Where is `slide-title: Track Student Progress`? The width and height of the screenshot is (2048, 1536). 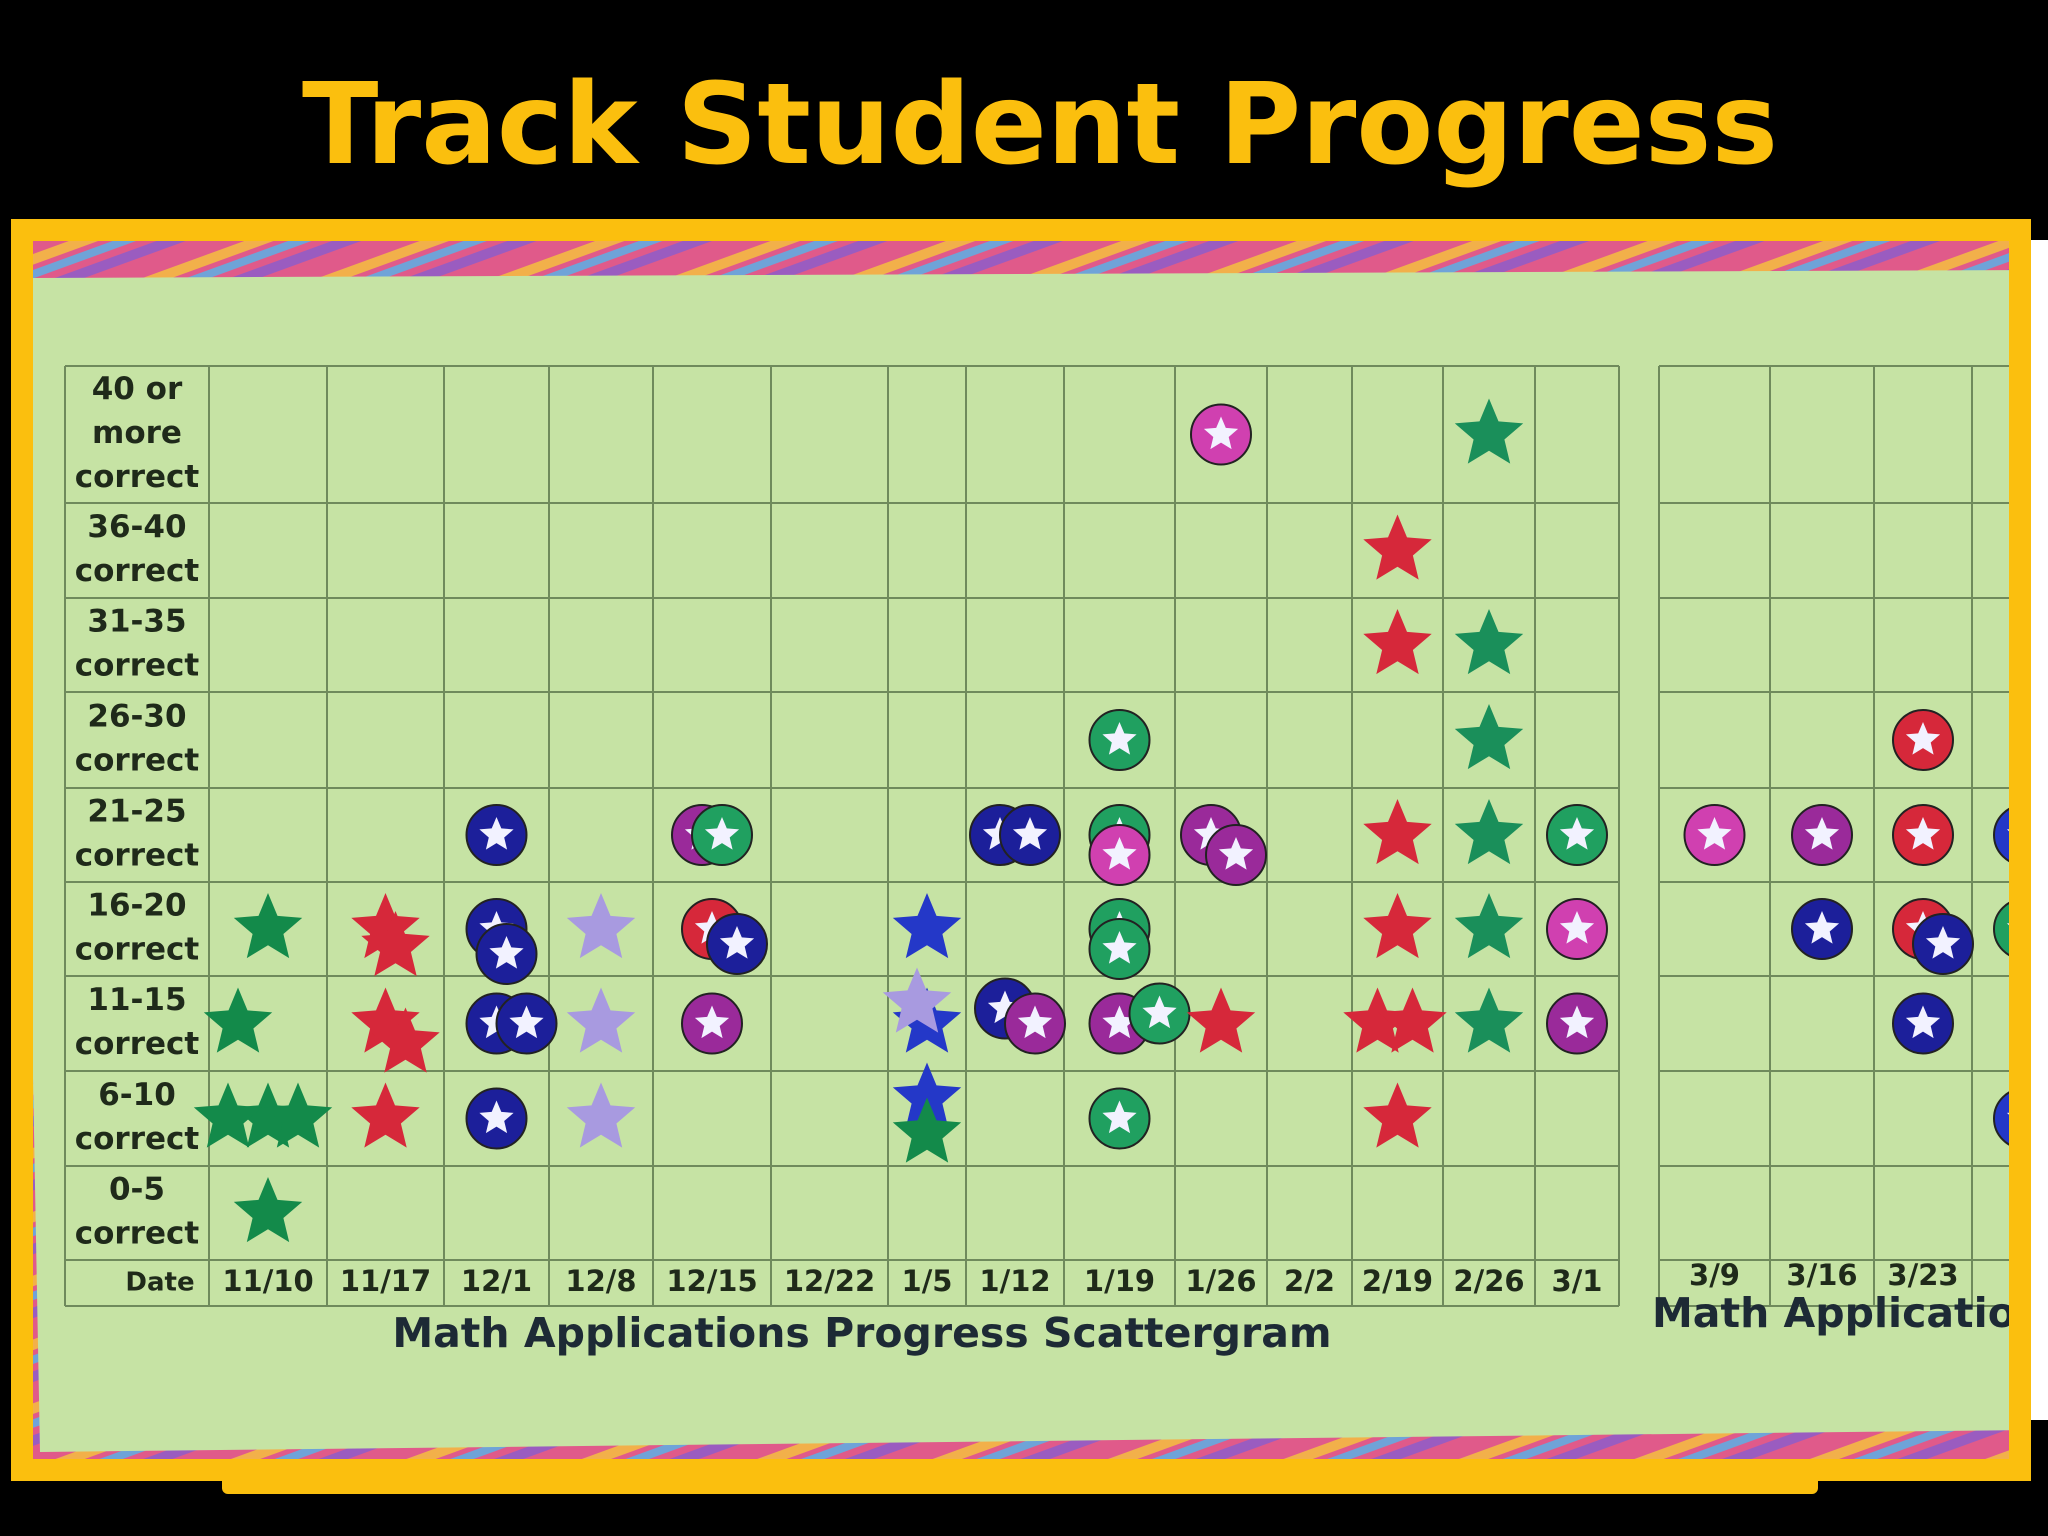
slide-title: Track Student Progress is located at coordinates (1040, 125).